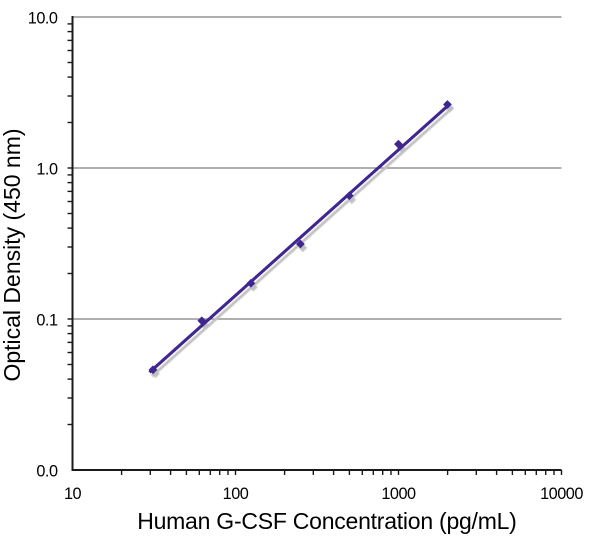  What do you see at coordinates (47, 471) in the screenshot?
I see `svg-text: 0.0` at bounding box center [47, 471].